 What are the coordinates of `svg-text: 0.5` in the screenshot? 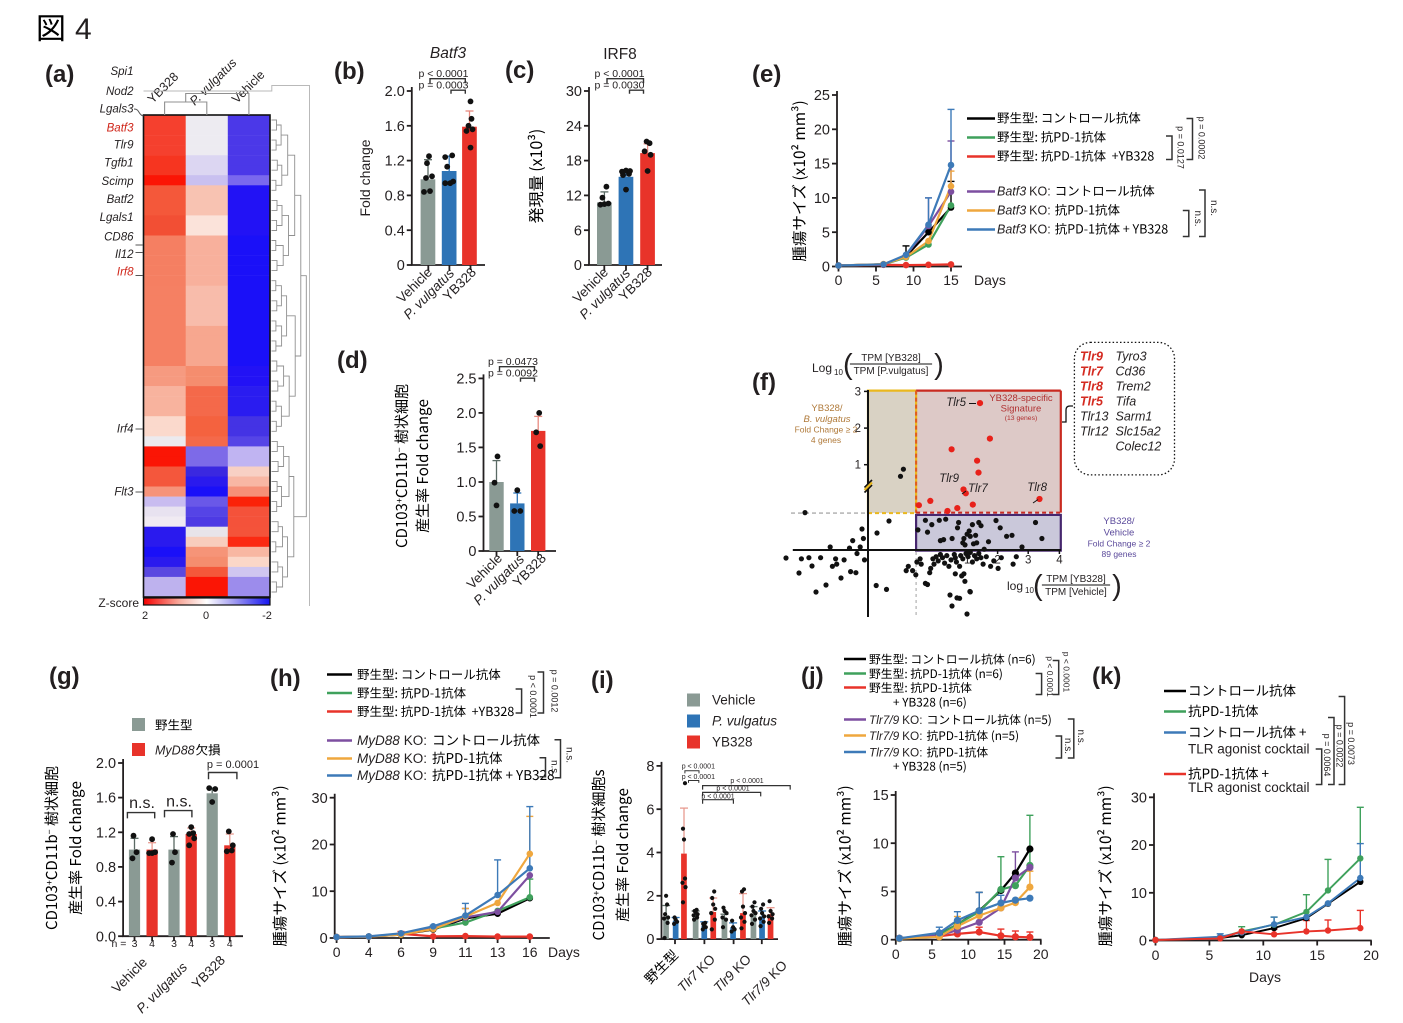 It's located at (466, 518).